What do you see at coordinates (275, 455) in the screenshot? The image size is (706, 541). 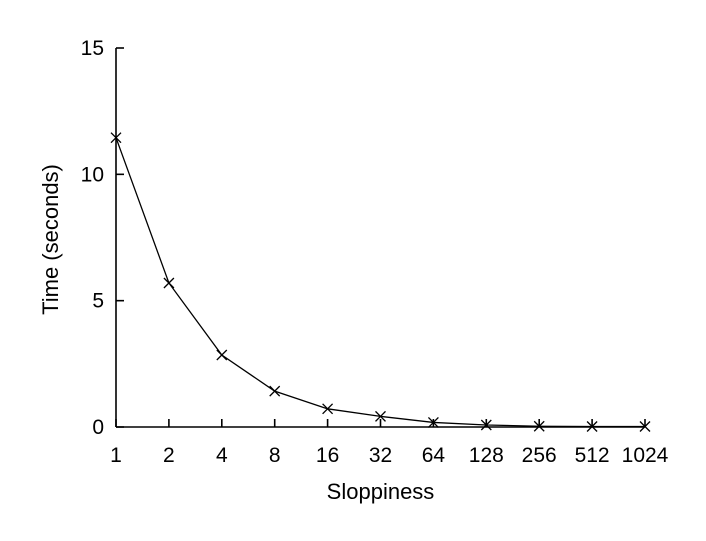 I see `x-tick-label-8: 8` at bounding box center [275, 455].